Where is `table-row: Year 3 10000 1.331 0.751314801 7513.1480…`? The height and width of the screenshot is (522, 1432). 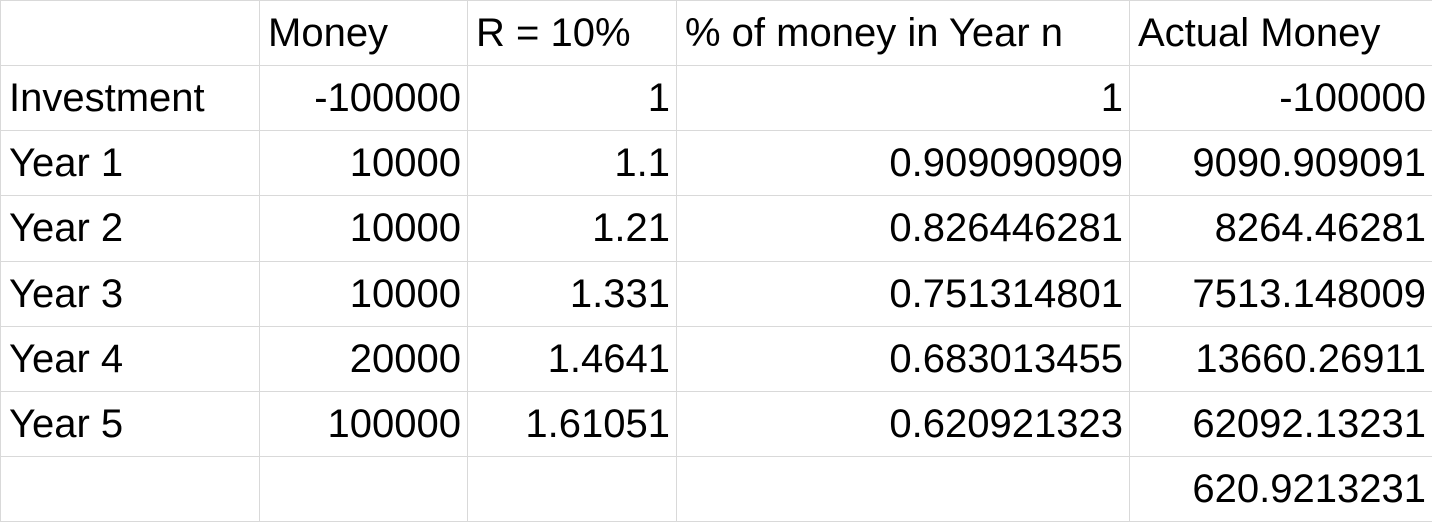 table-row: Year 3 10000 1.331 0.751314801 7513.1480… is located at coordinates (716, 293).